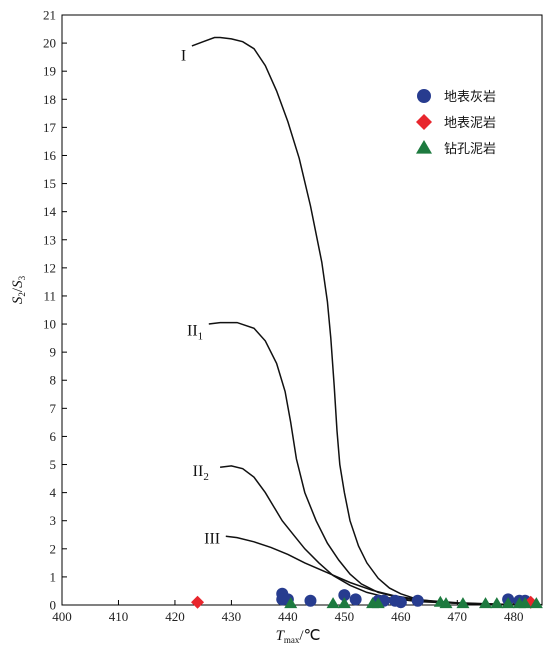 This screenshot has width=553, height=651. I want to click on x-tick-label: 400, so click(62, 616).